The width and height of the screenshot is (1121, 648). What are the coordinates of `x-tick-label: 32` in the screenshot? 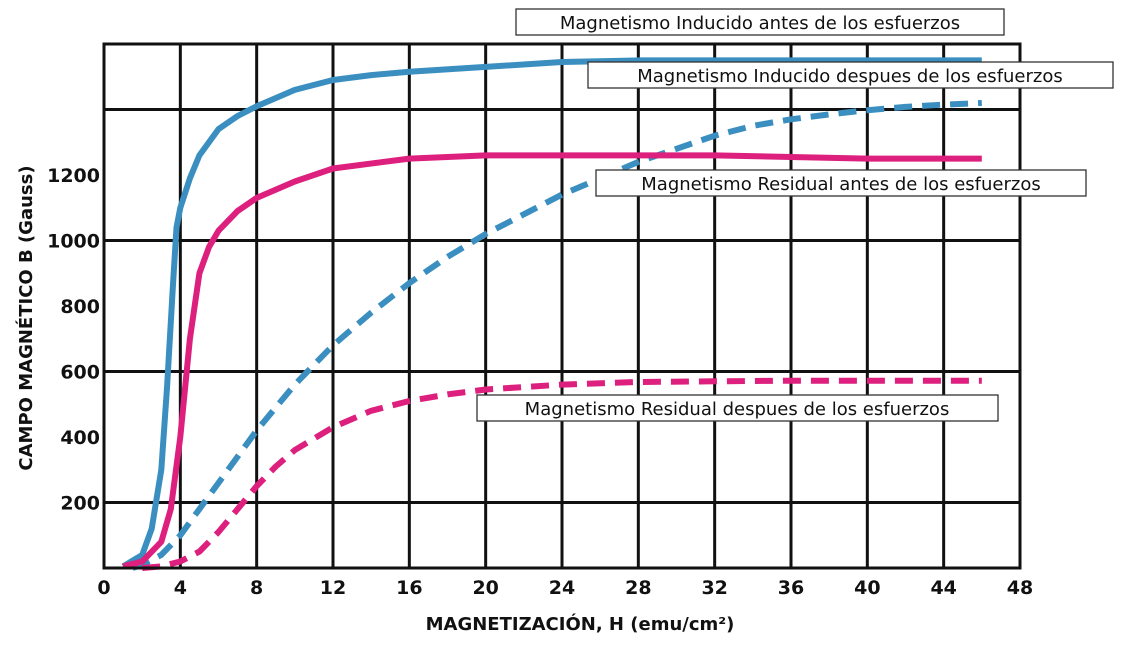 It's located at (714, 588).